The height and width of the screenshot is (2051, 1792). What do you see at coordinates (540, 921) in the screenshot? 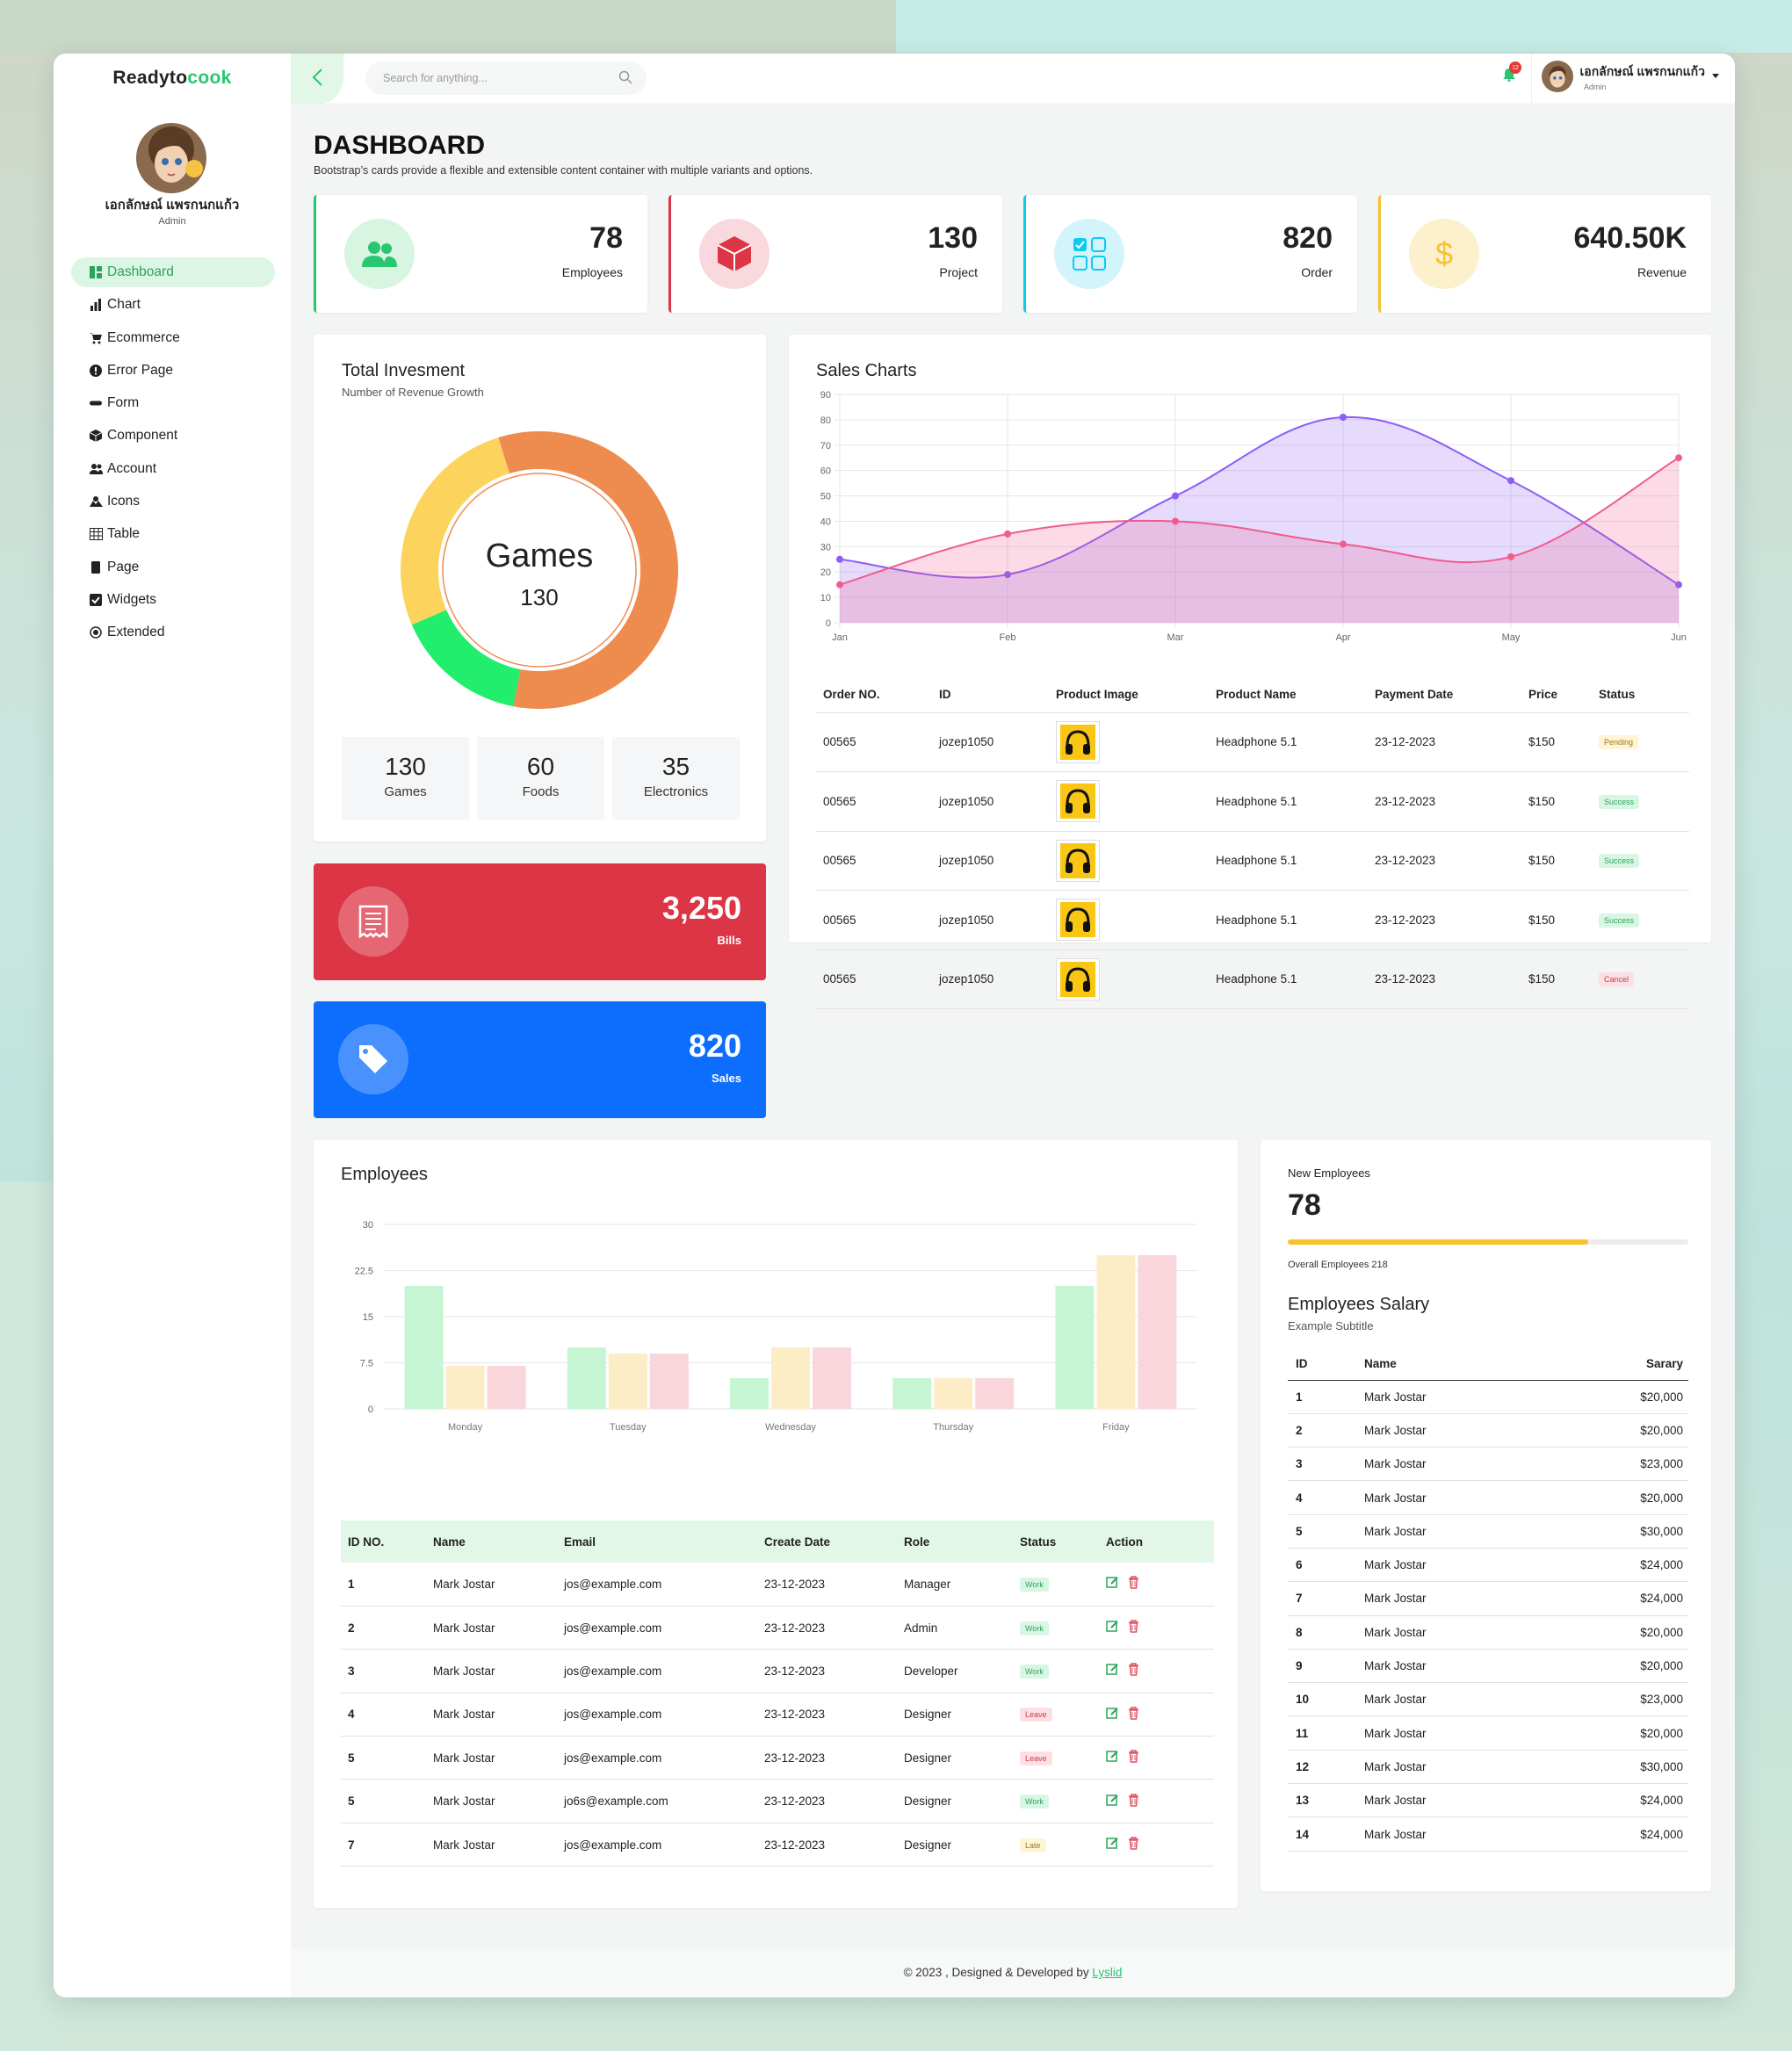
I see `bills-card: 3,250 Bills` at bounding box center [540, 921].